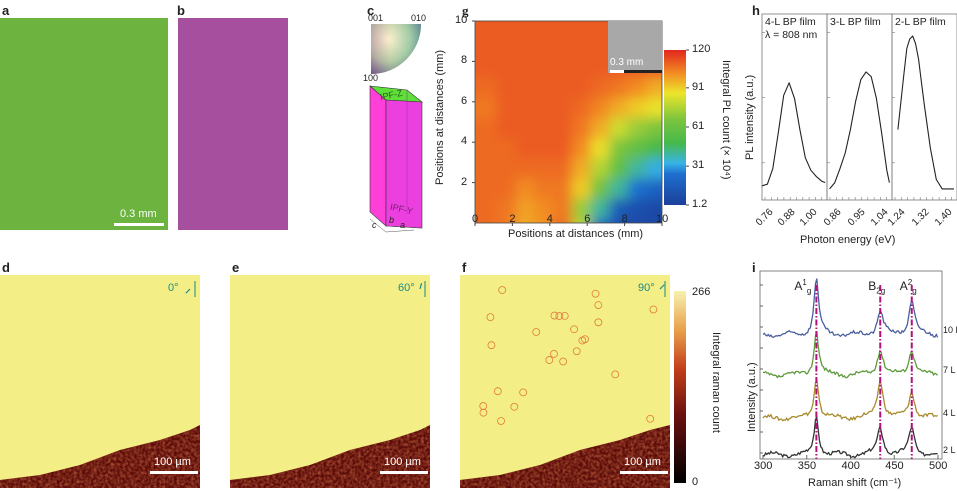  What do you see at coordinates (233, 124) in the screenshot?
I see `ipf-map-magenta` at bounding box center [233, 124].